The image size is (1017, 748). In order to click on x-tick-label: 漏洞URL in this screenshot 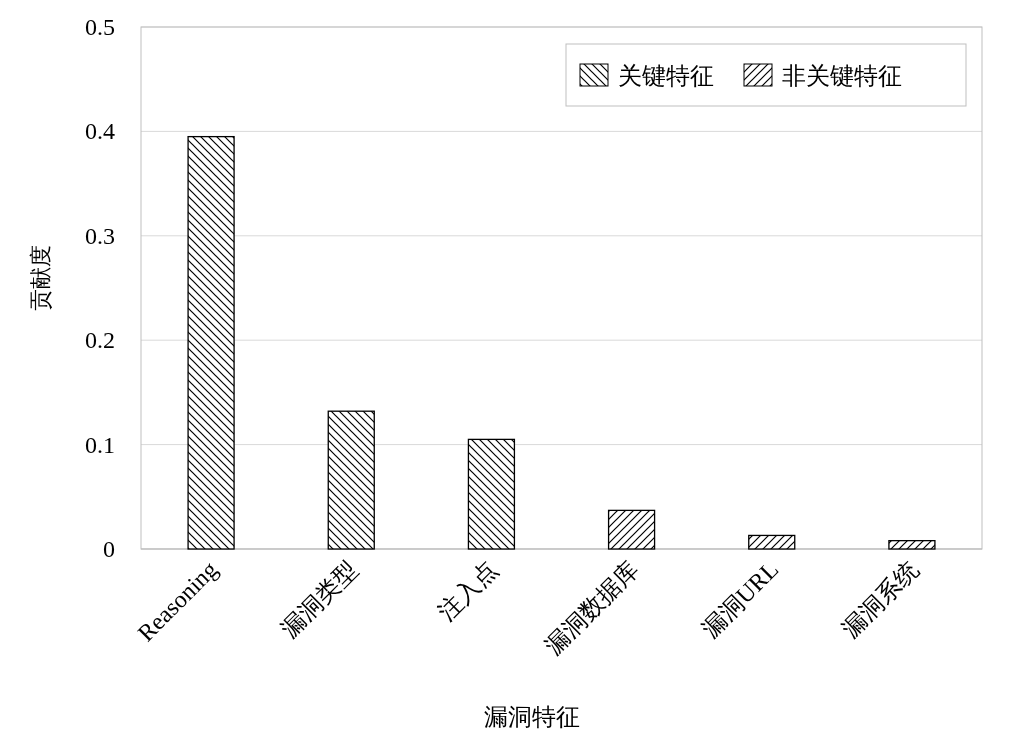, I will do `click(740, 599)`.